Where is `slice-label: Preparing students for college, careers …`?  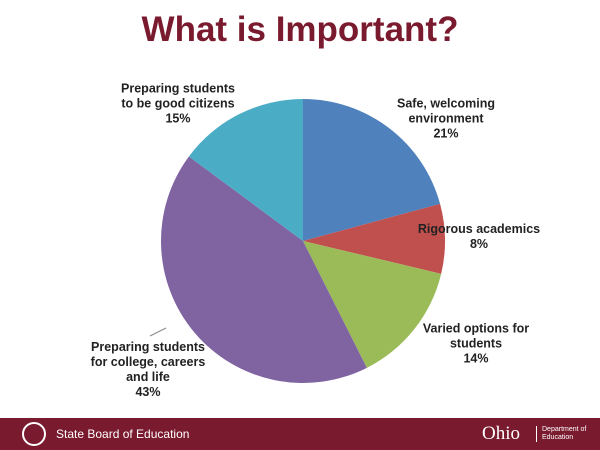
slice-label: Preparing students for college, careers … is located at coordinates (148, 370).